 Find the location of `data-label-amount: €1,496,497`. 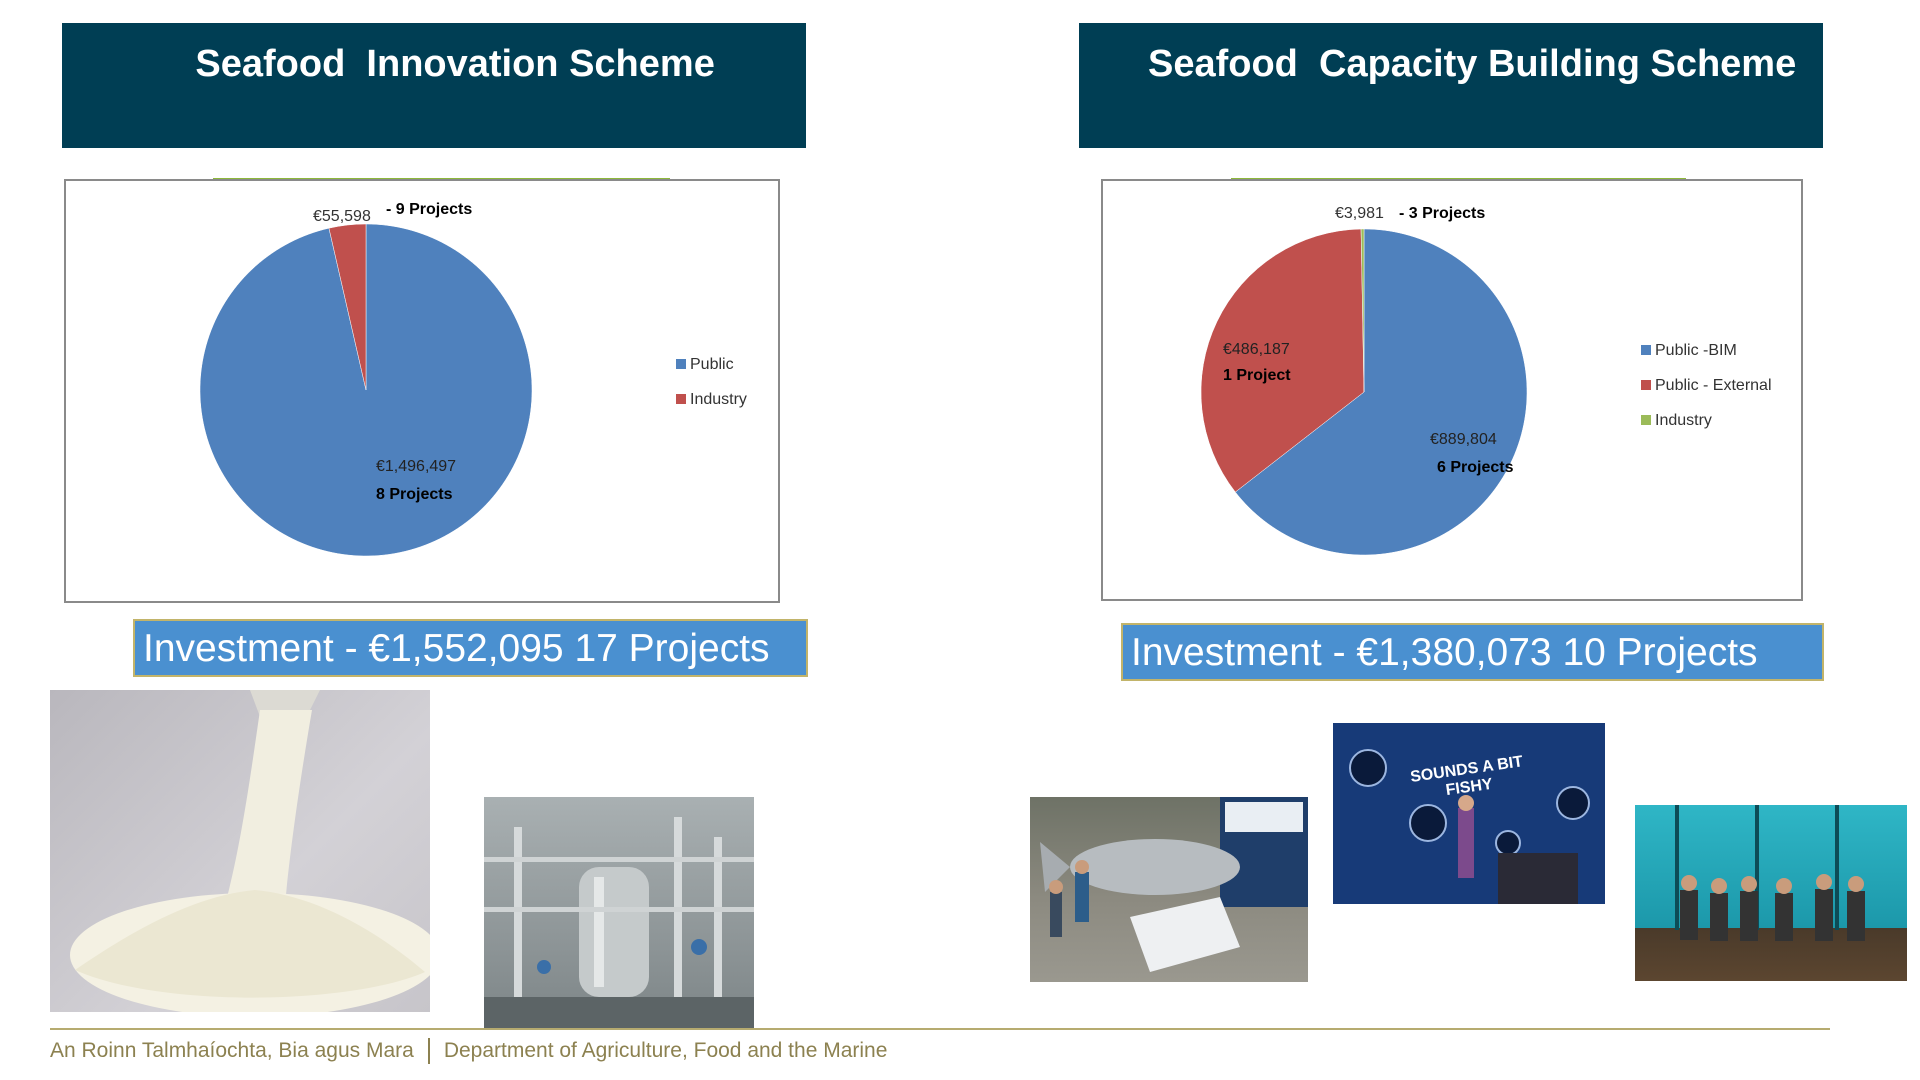

data-label-amount: €1,496,497 is located at coordinates (416, 466).